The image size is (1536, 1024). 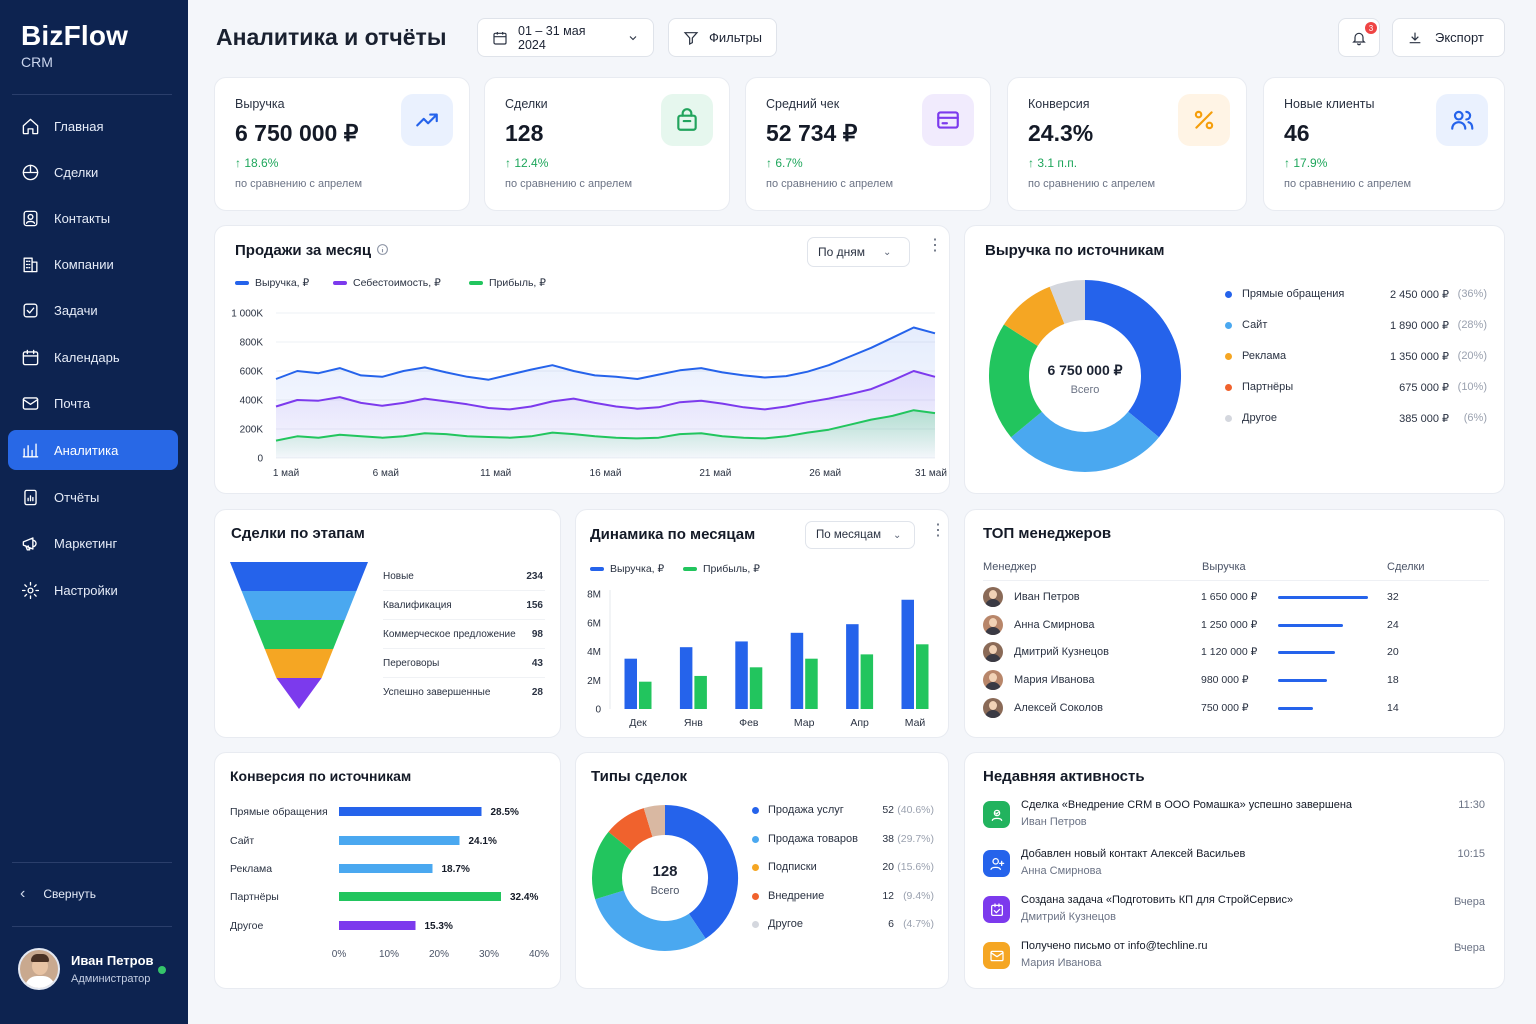 What do you see at coordinates (524, 133) in the screenshot?
I see `kpi-value: 128` at bounding box center [524, 133].